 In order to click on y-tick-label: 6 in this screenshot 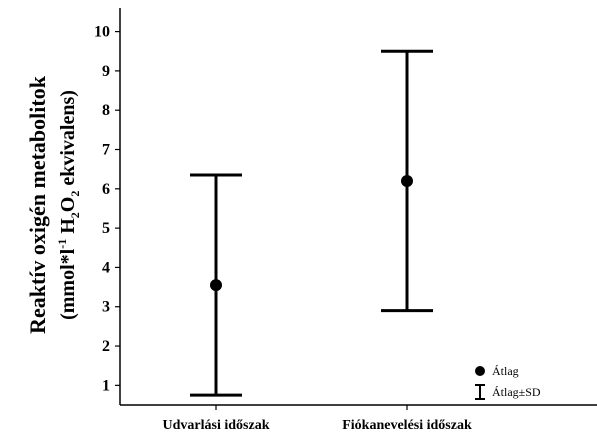, I will do `click(106, 189)`.